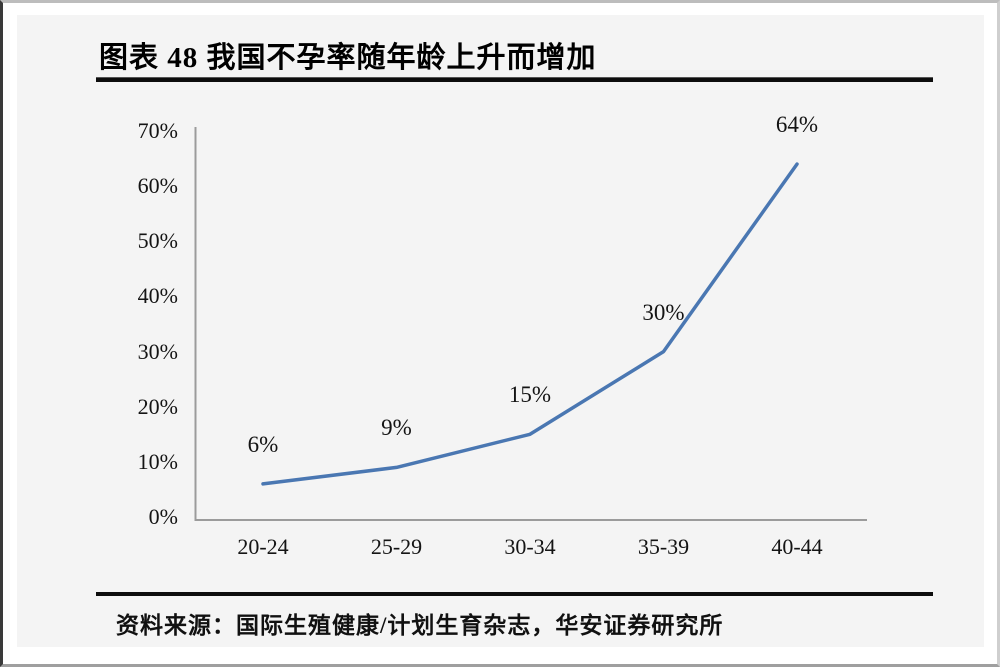 This screenshot has height=667, width=1000. What do you see at coordinates (514, 79) in the screenshot?
I see `title-divider` at bounding box center [514, 79].